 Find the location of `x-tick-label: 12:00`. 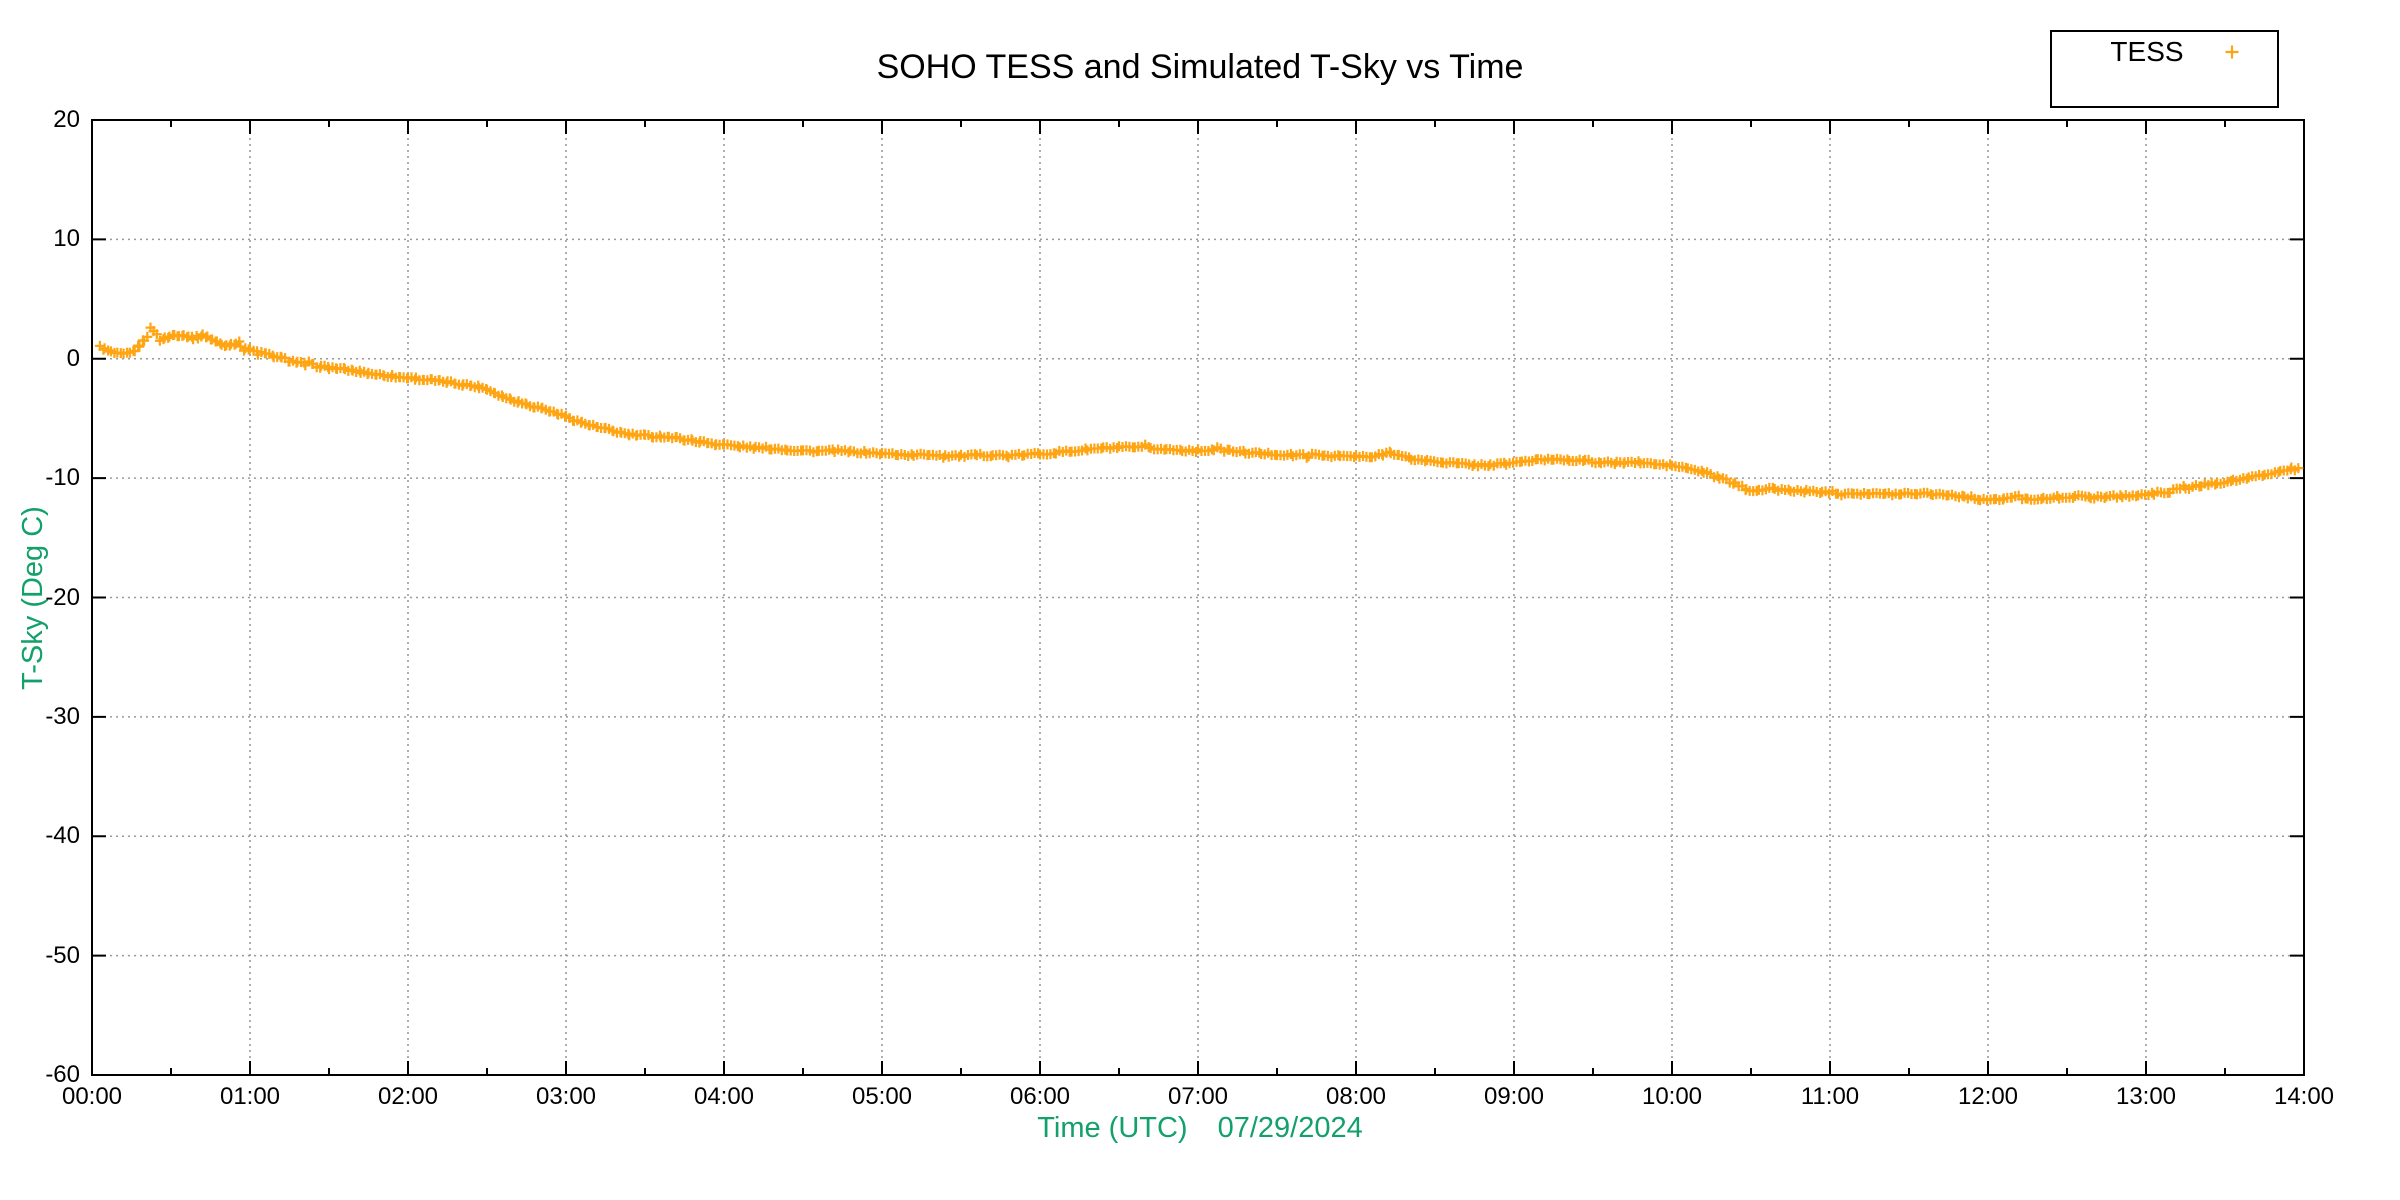

x-tick-label: 12:00 is located at coordinates (1988, 1096).